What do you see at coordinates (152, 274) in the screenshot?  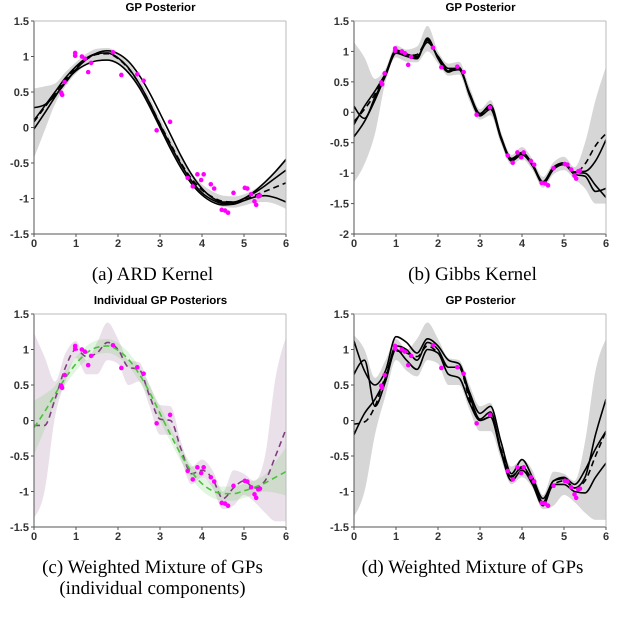 I see `text: (a) ARD Kernel` at bounding box center [152, 274].